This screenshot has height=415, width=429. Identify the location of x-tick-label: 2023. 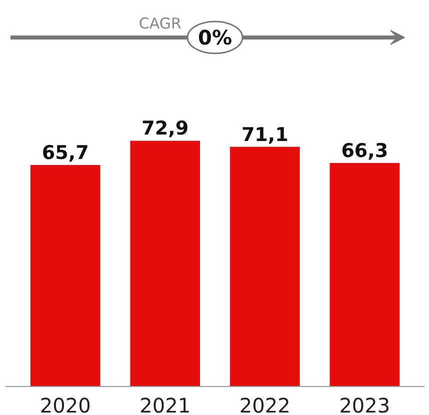
(364, 404).